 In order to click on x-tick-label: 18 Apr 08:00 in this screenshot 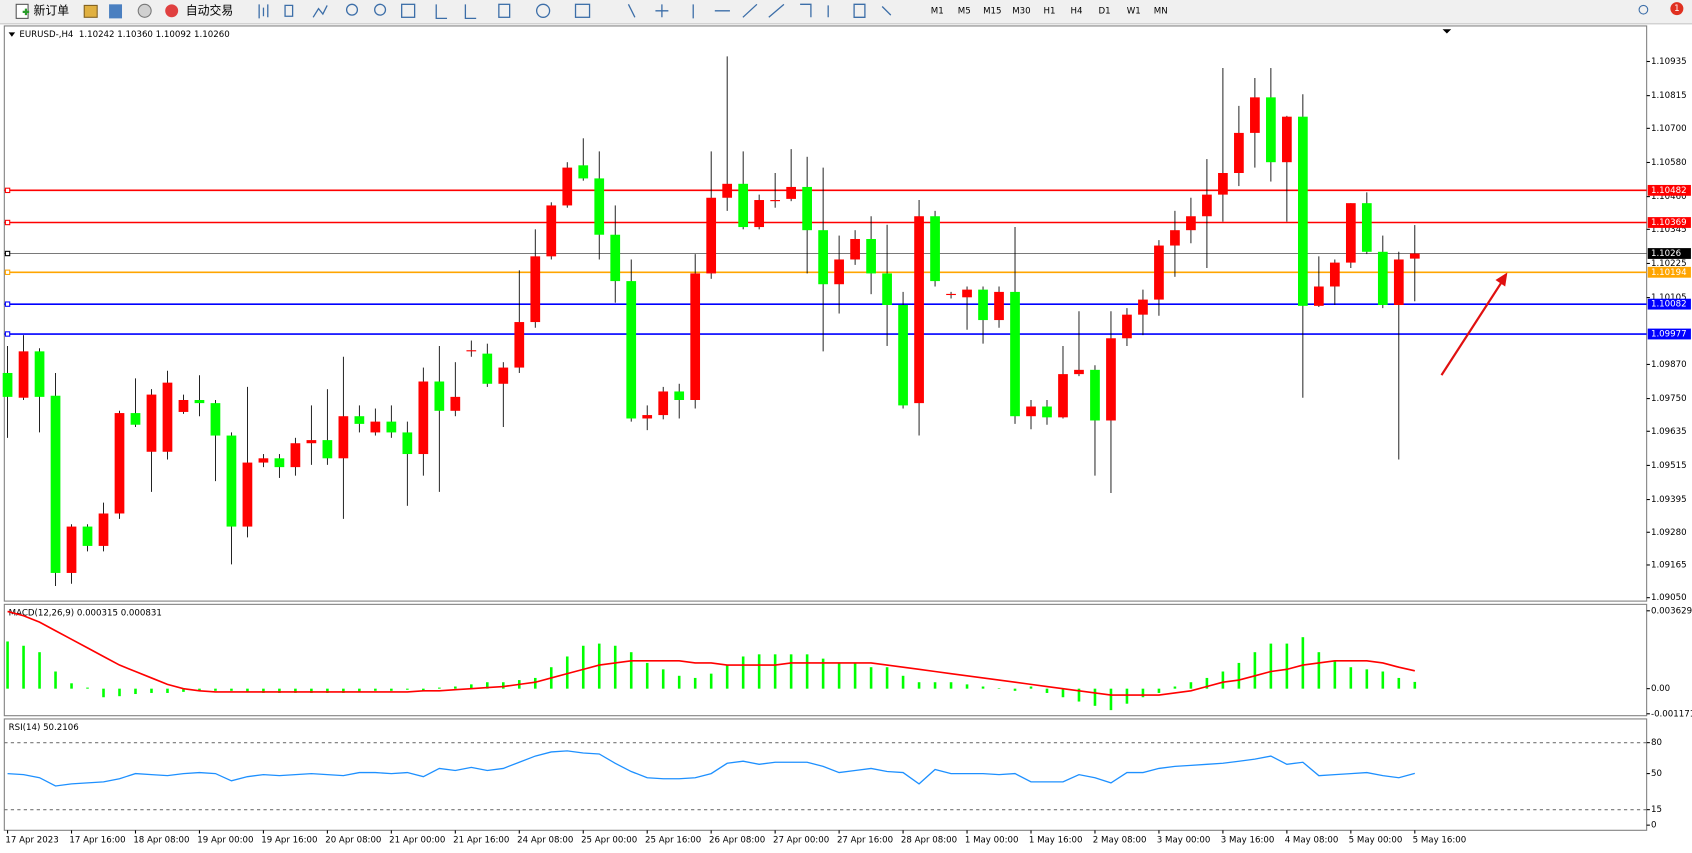, I will do `click(161, 841)`.